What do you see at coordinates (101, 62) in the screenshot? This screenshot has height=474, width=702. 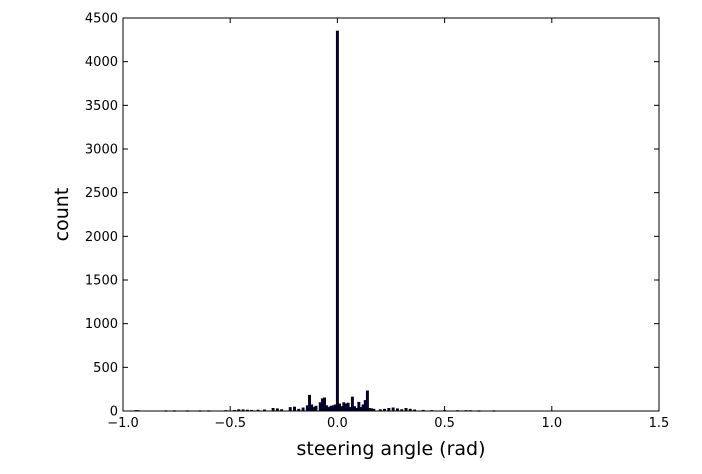 I see `y-tick-label: 4000` at bounding box center [101, 62].